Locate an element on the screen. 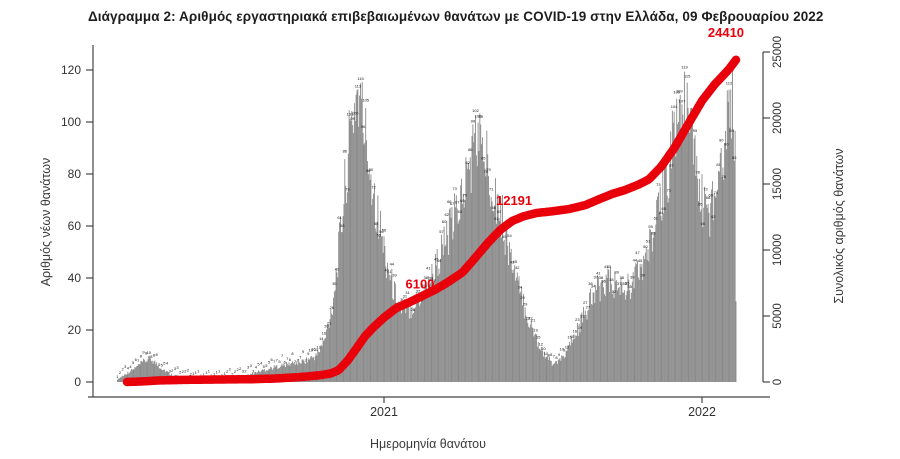  svg-text: 31 is located at coordinates (405, 295).